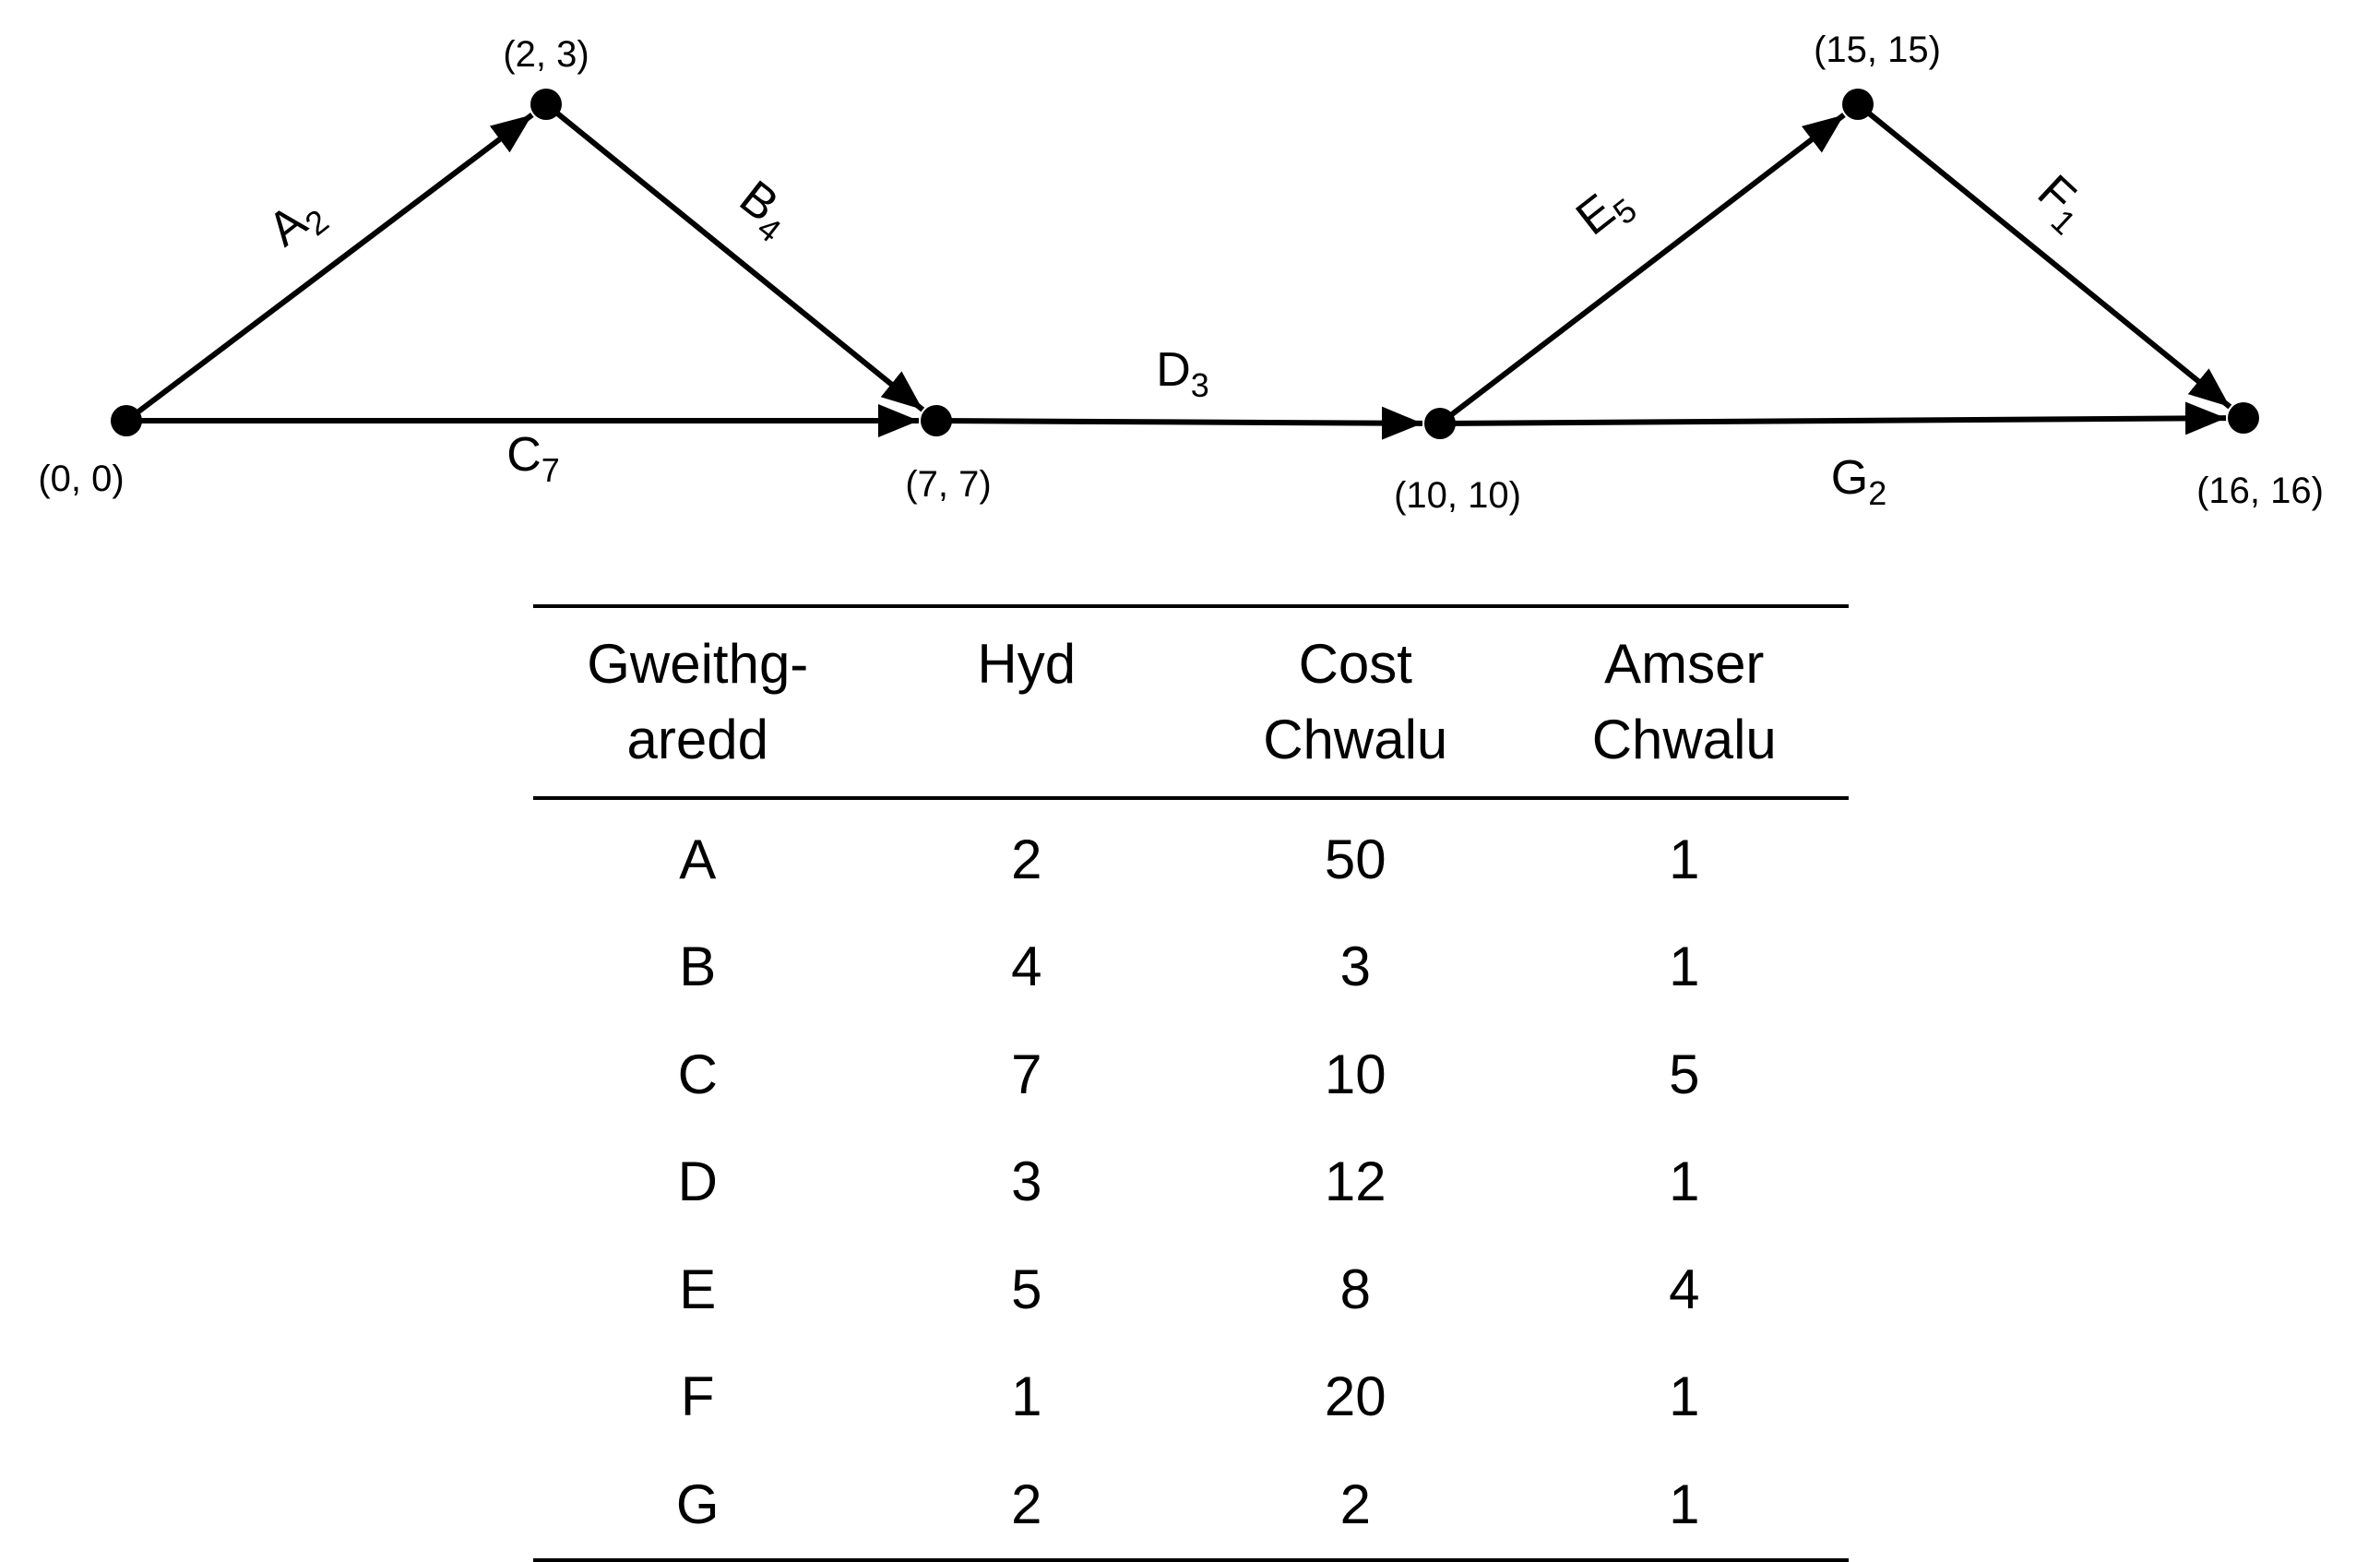  I want to click on edge-letter: D, so click(1173, 370).